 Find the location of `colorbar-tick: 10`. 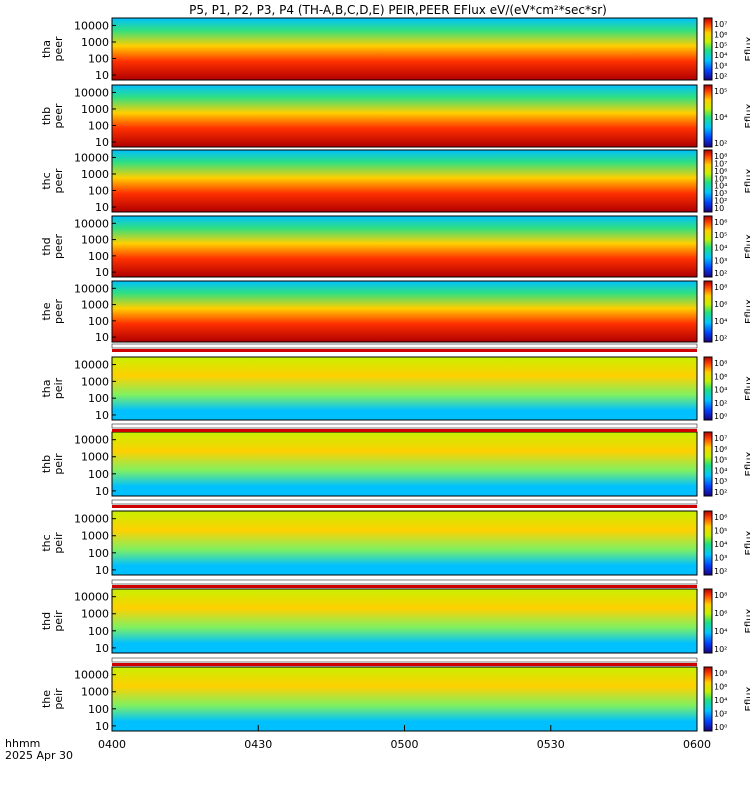

colorbar-tick: 10 is located at coordinates (719, 208).